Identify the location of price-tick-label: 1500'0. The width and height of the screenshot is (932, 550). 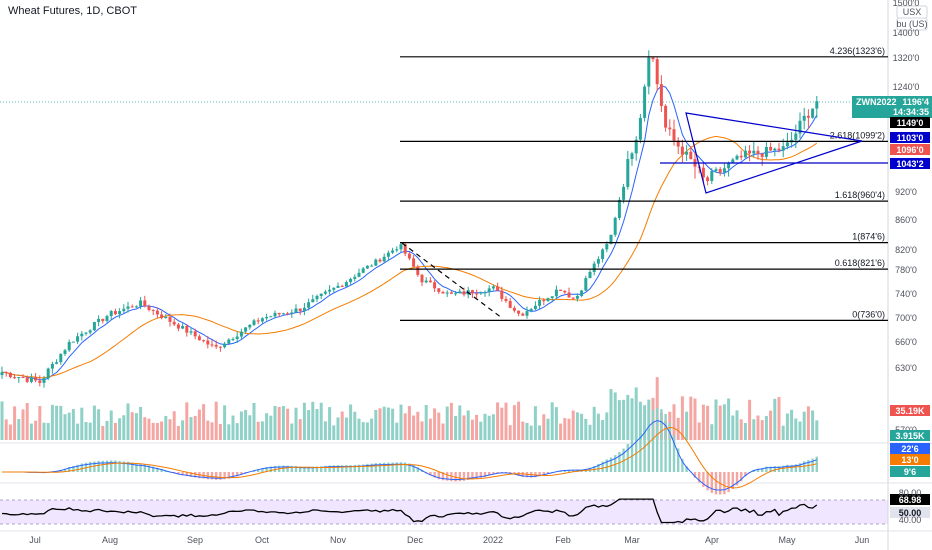
(906, 4).